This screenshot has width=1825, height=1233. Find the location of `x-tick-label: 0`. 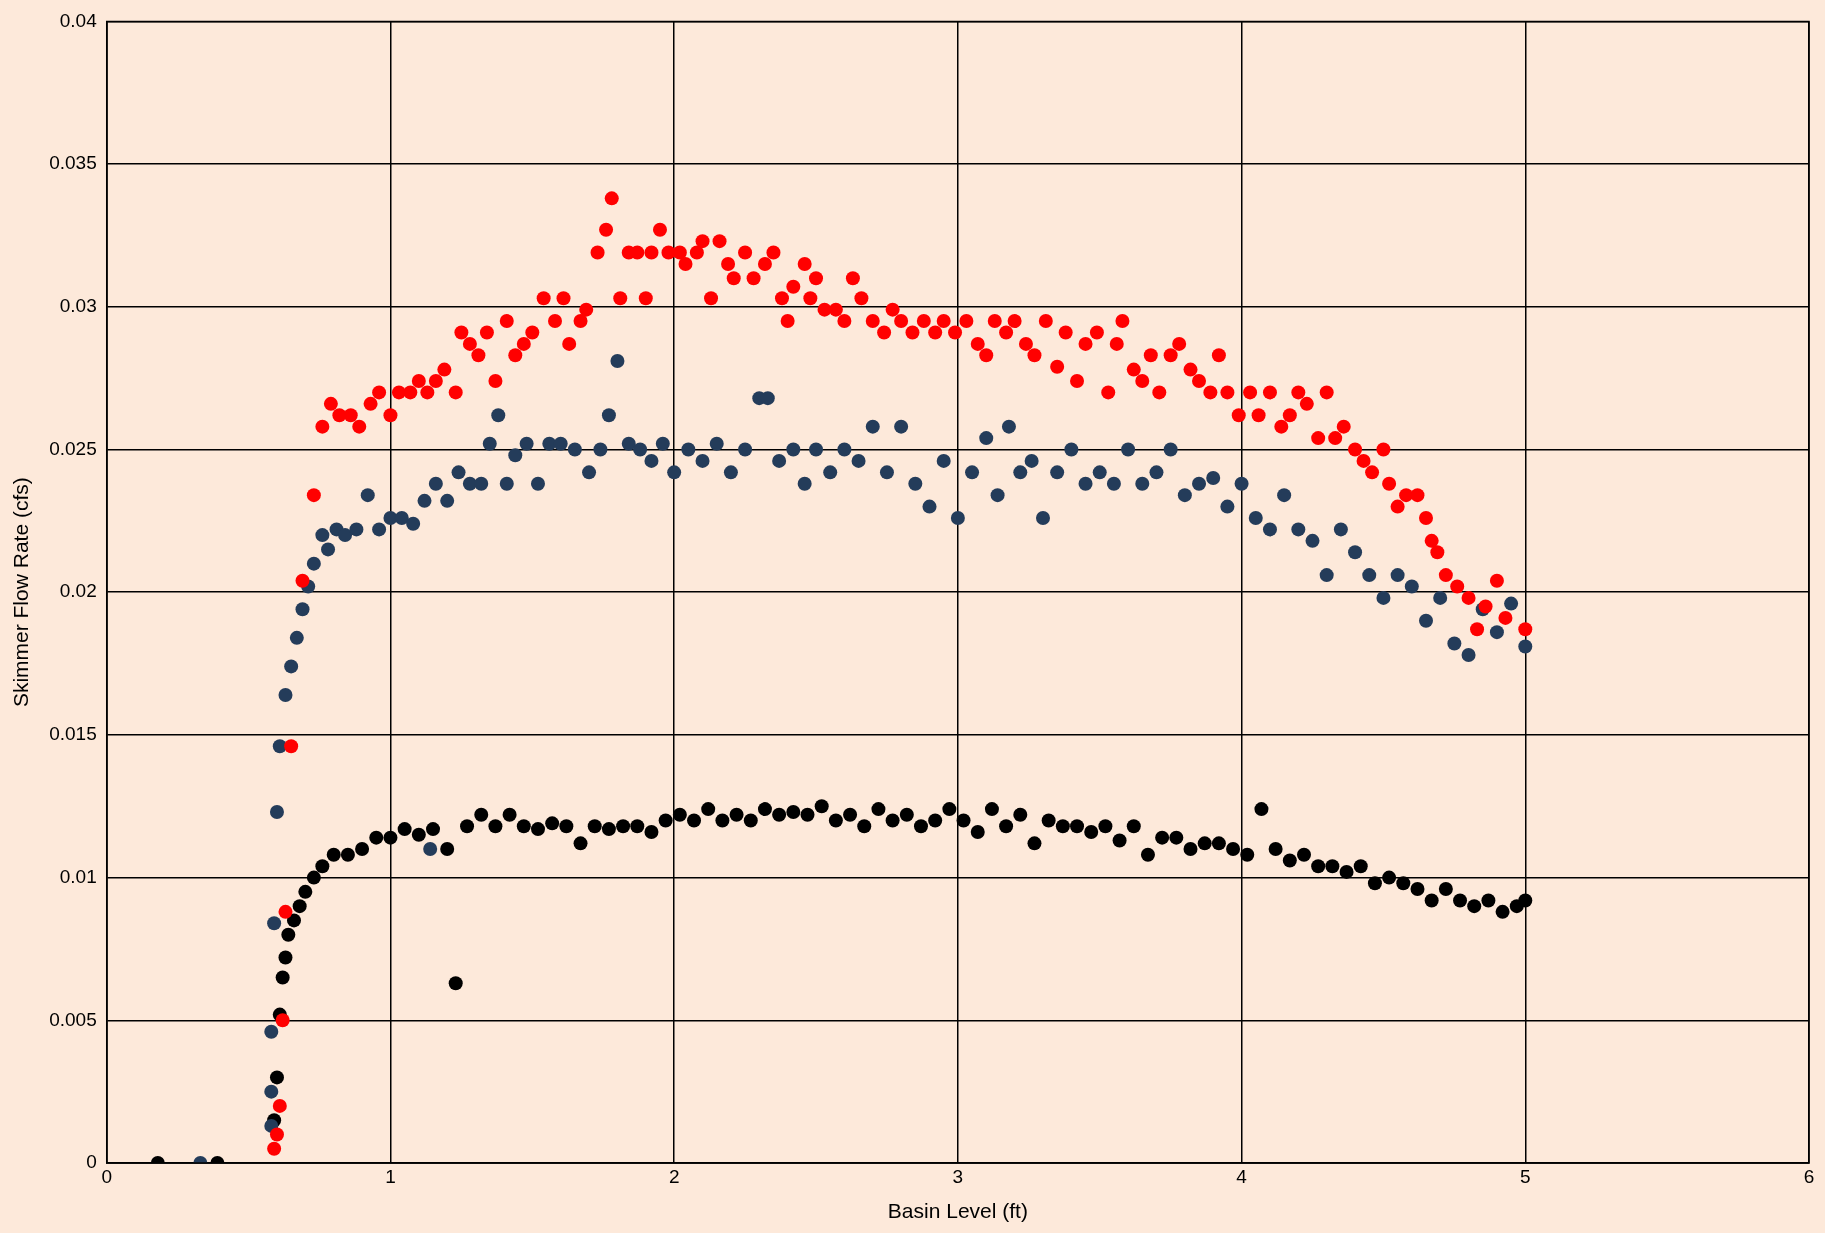

x-tick-label: 0 is located at coordinates (107, 1176).